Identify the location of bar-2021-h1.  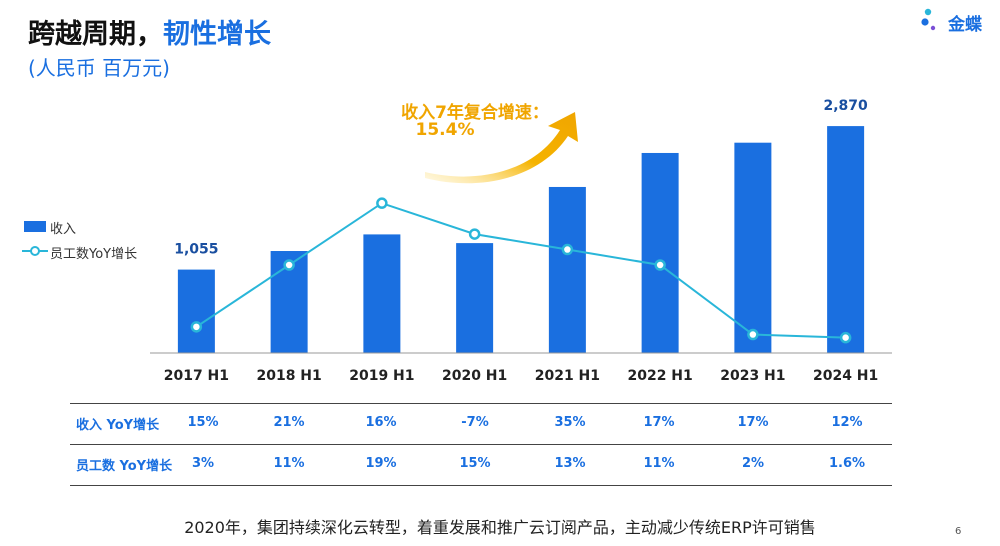
(567, 269).